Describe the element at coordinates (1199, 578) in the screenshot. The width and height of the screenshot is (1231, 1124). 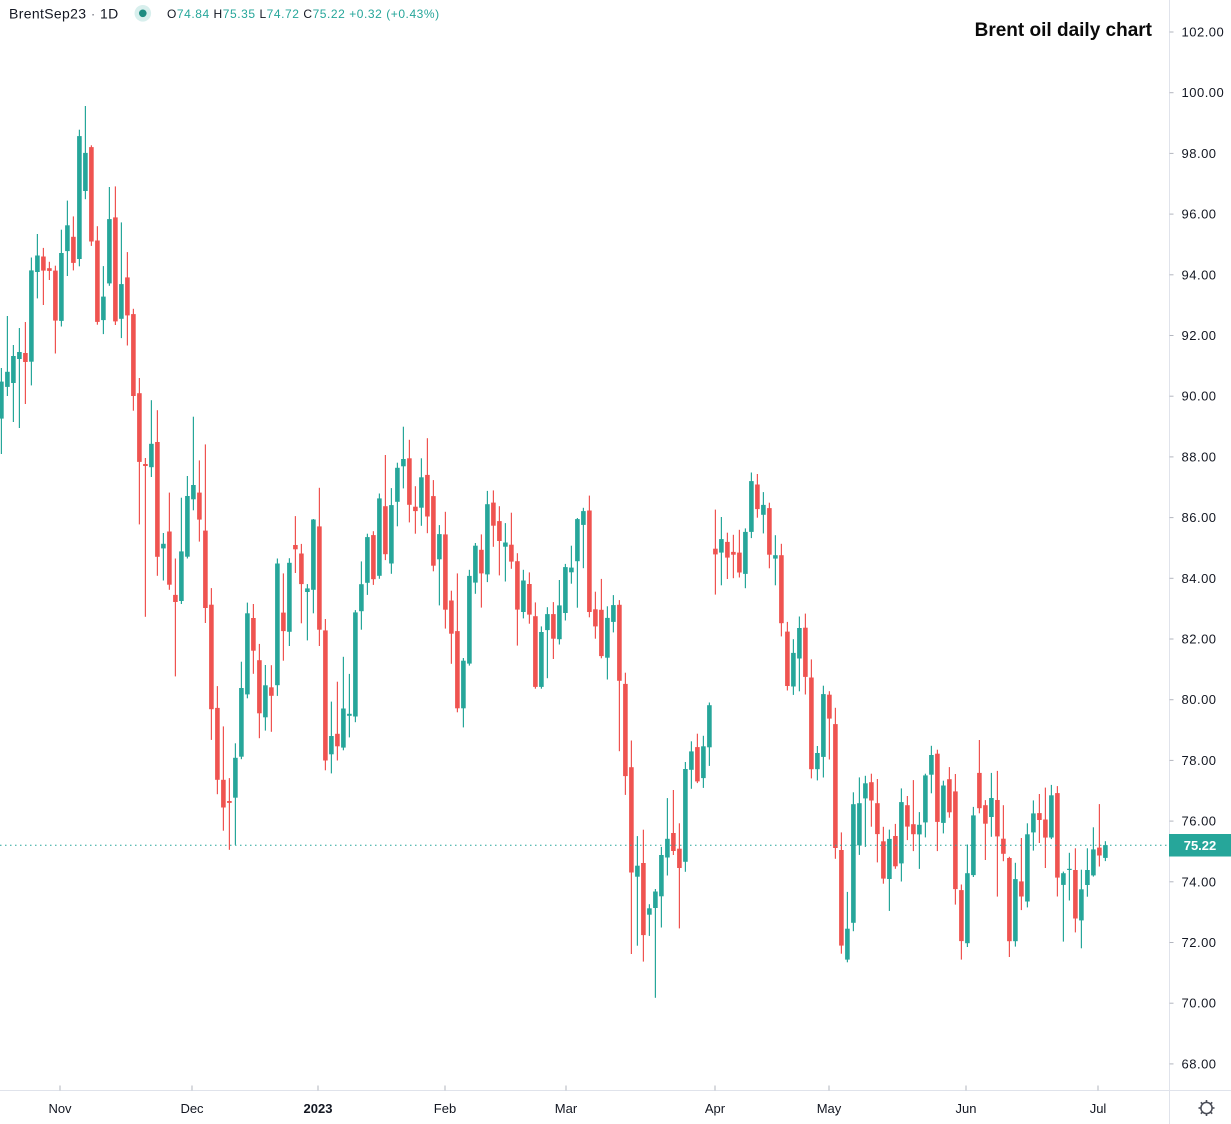
I see `svg-text: 84.00` at that location.